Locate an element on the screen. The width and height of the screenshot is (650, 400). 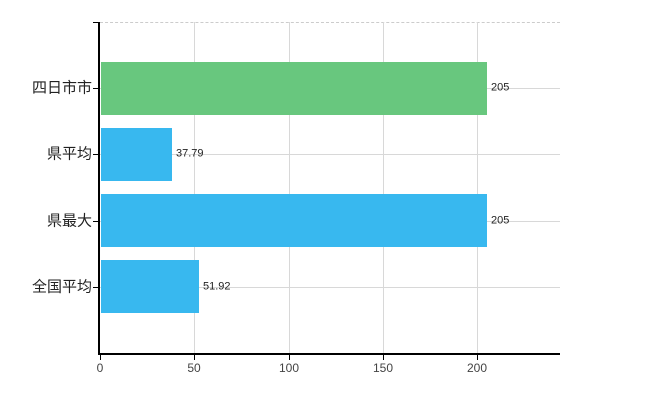
y-axis-label: 全国平均 is located at coordinates (61, 287).